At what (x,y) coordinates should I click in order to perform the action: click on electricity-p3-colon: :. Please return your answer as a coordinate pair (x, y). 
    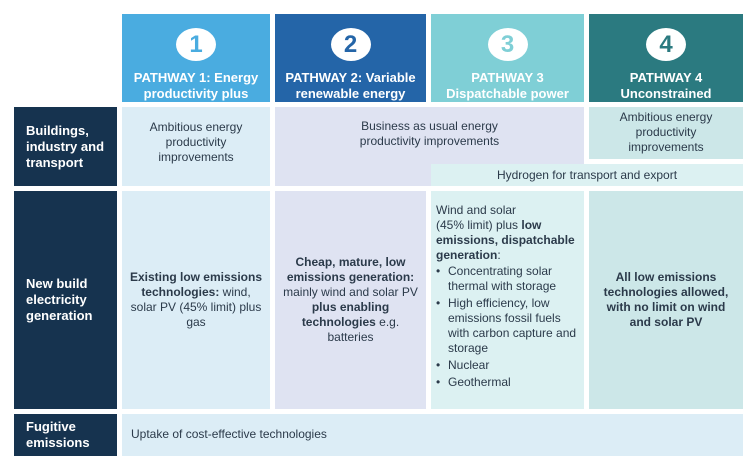
    Looking at the image, I should click on (499, 255).